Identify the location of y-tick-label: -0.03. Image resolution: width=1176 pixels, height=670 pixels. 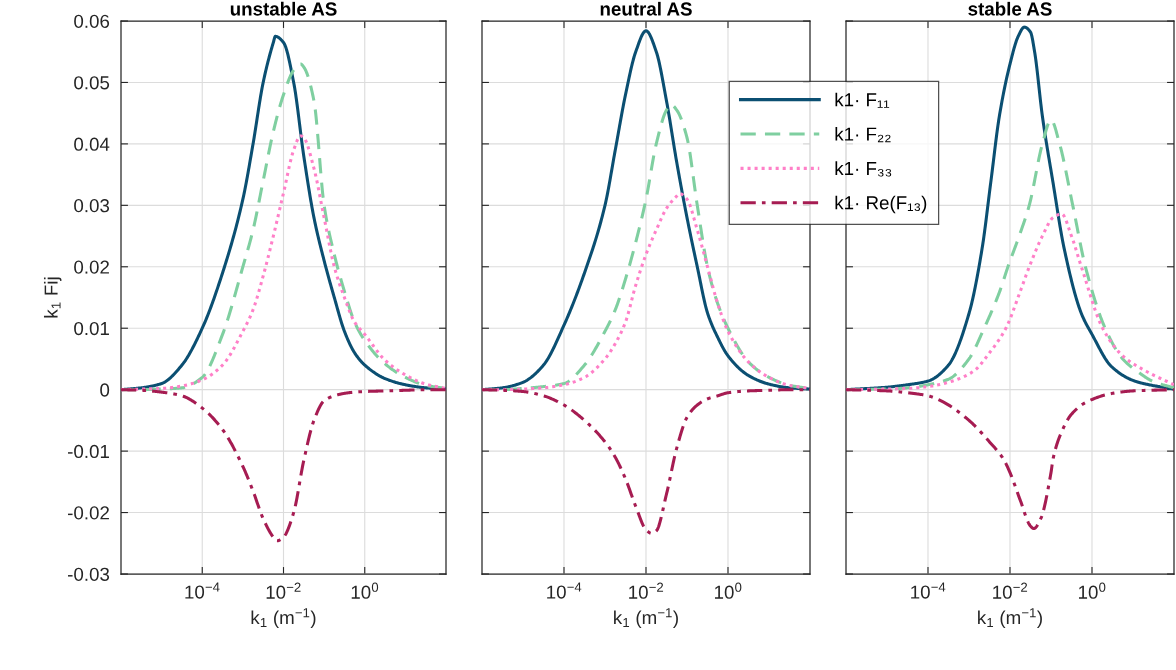
(88, 574).